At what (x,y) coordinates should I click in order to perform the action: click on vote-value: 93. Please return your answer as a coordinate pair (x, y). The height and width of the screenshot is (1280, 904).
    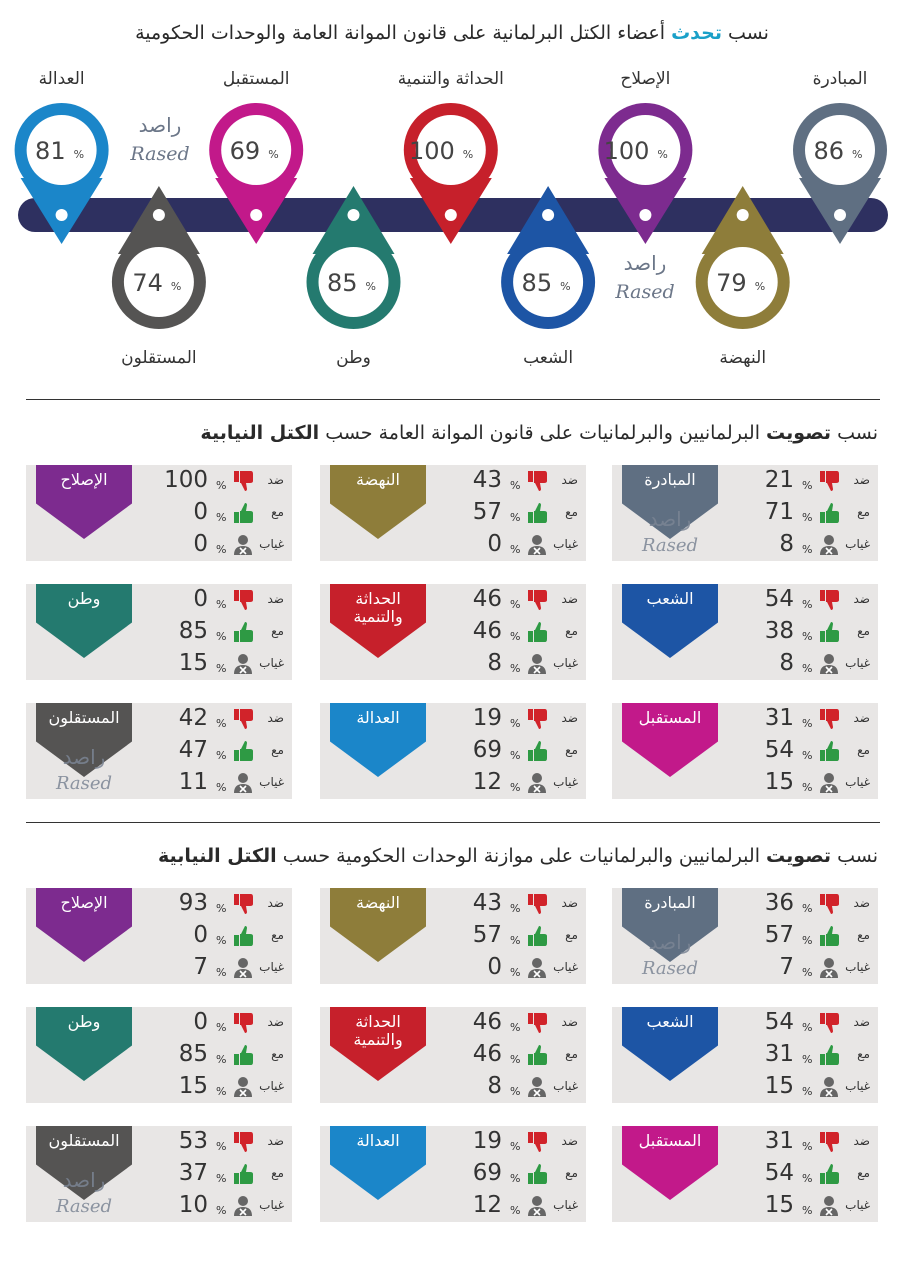
    Looking at the image, I should click on (193, 903).